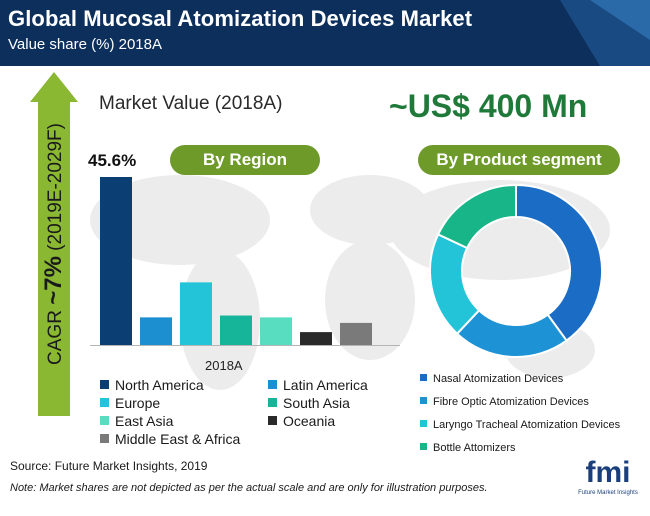 The image size is (650, 516). I want to click on source-text: Source: Future Market Insights, 2019, so click(109, 466).